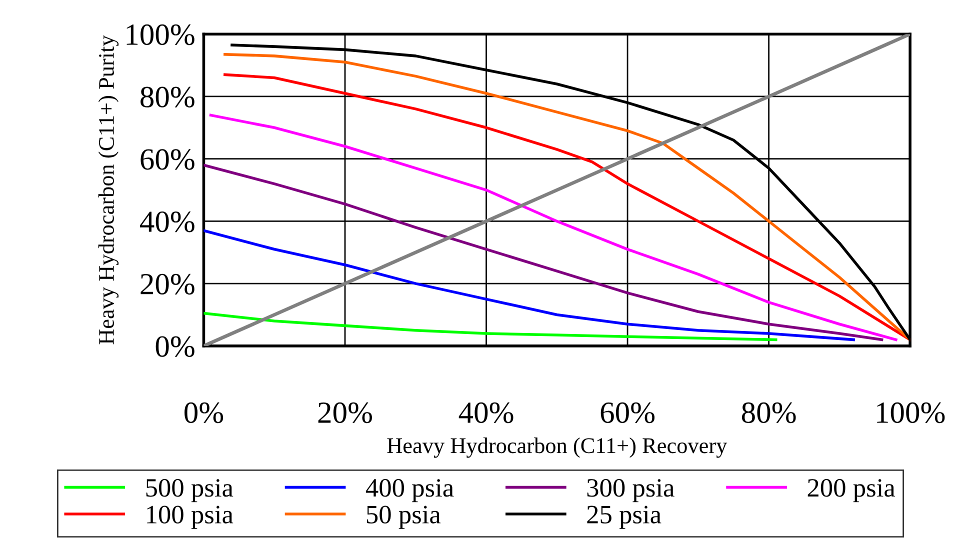 The height and width of the screenshot is (550, 961). I want to click on x-tick-label: 80%, so click(769, 413).